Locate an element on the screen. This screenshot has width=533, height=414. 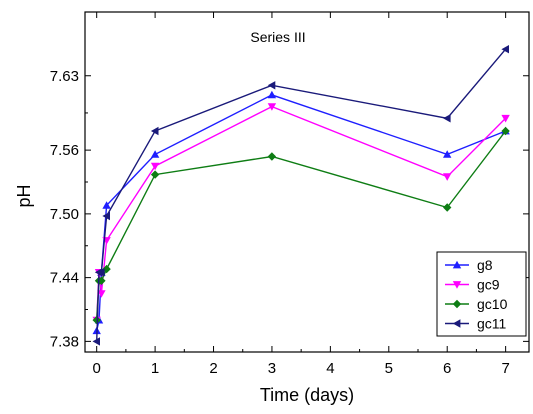
y-tick-label: 7.56 is located at coordinates (64, 150).